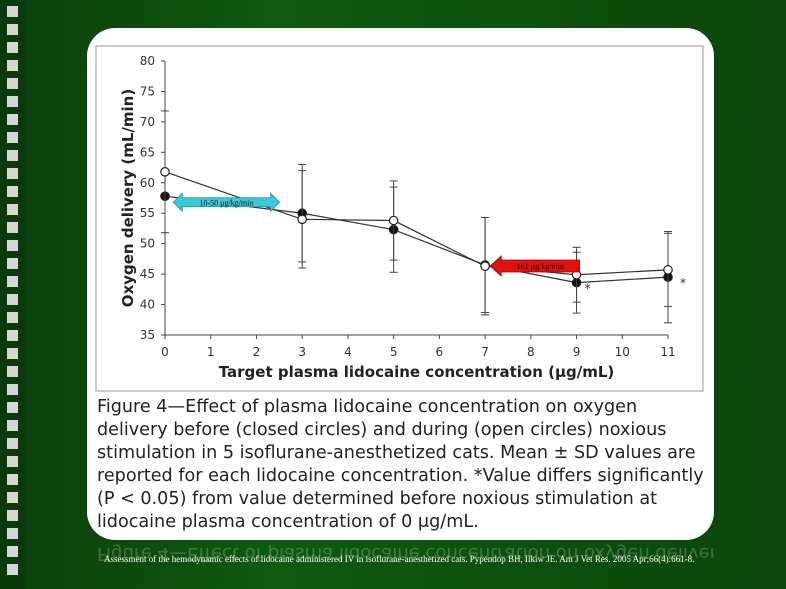 The image size is (786, 589). I want to click on y-tick-label: 40, so click(147, 305).